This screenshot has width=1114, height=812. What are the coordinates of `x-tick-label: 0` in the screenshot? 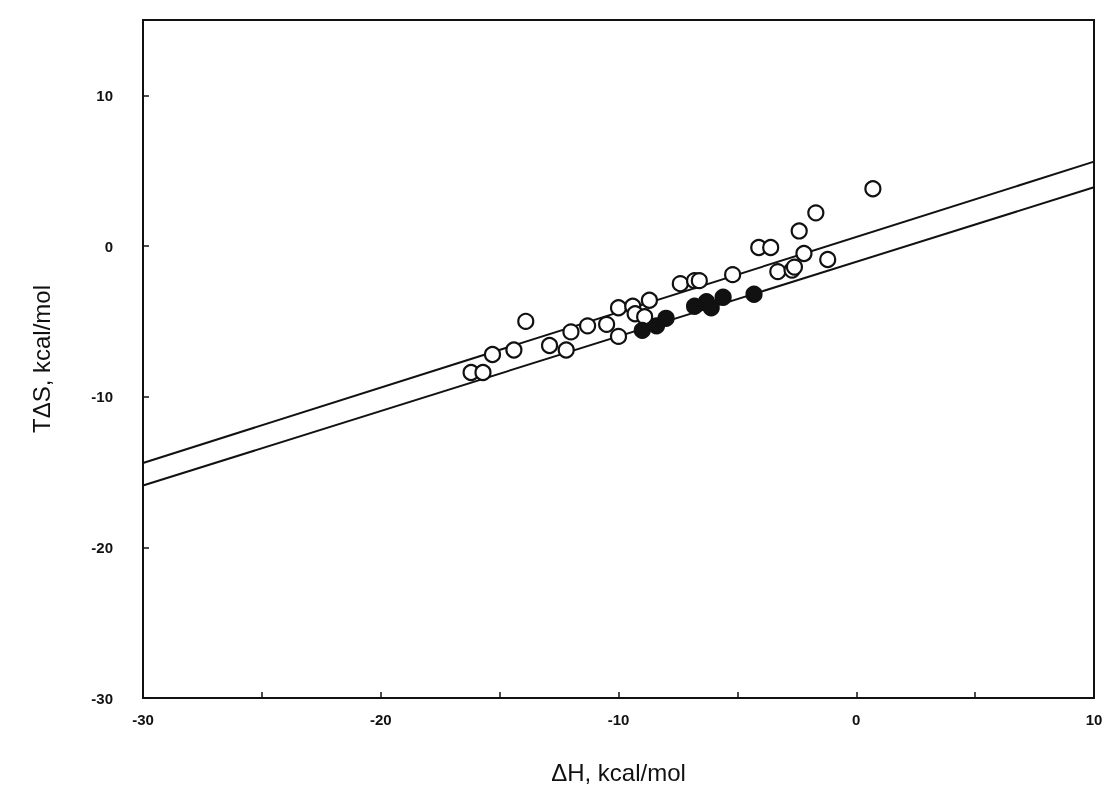 It's located at (856, 719).